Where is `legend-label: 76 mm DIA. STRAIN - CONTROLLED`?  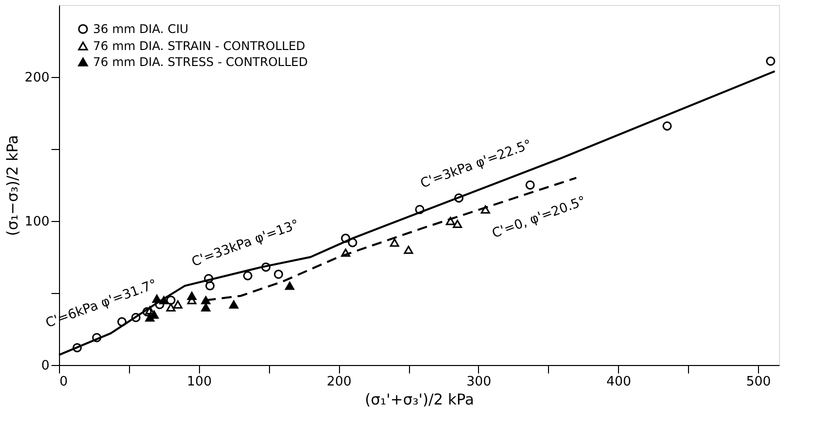 legend-label: 76 mm DIA. STRAIN - CONTROLLED is located at coordinates (199, 46).